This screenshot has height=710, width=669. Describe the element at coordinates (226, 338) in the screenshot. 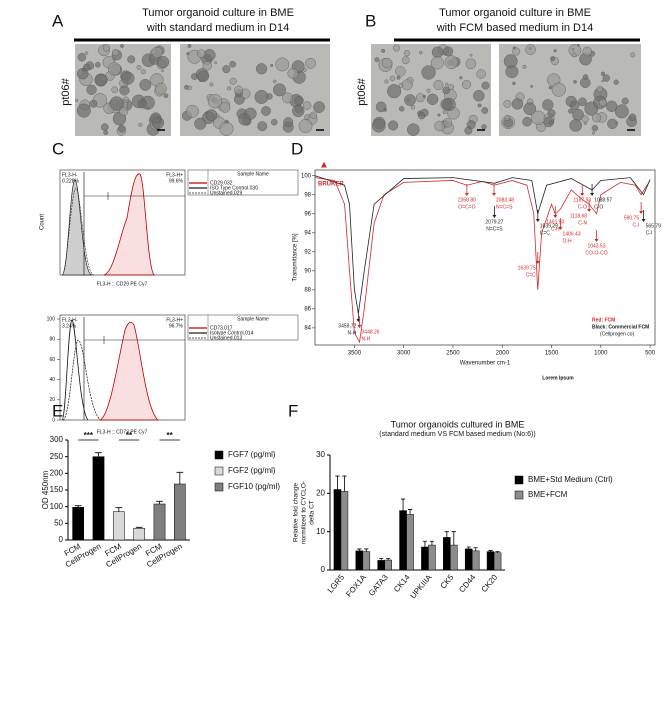

I see `legend-entry: Unstained.013` at that location.